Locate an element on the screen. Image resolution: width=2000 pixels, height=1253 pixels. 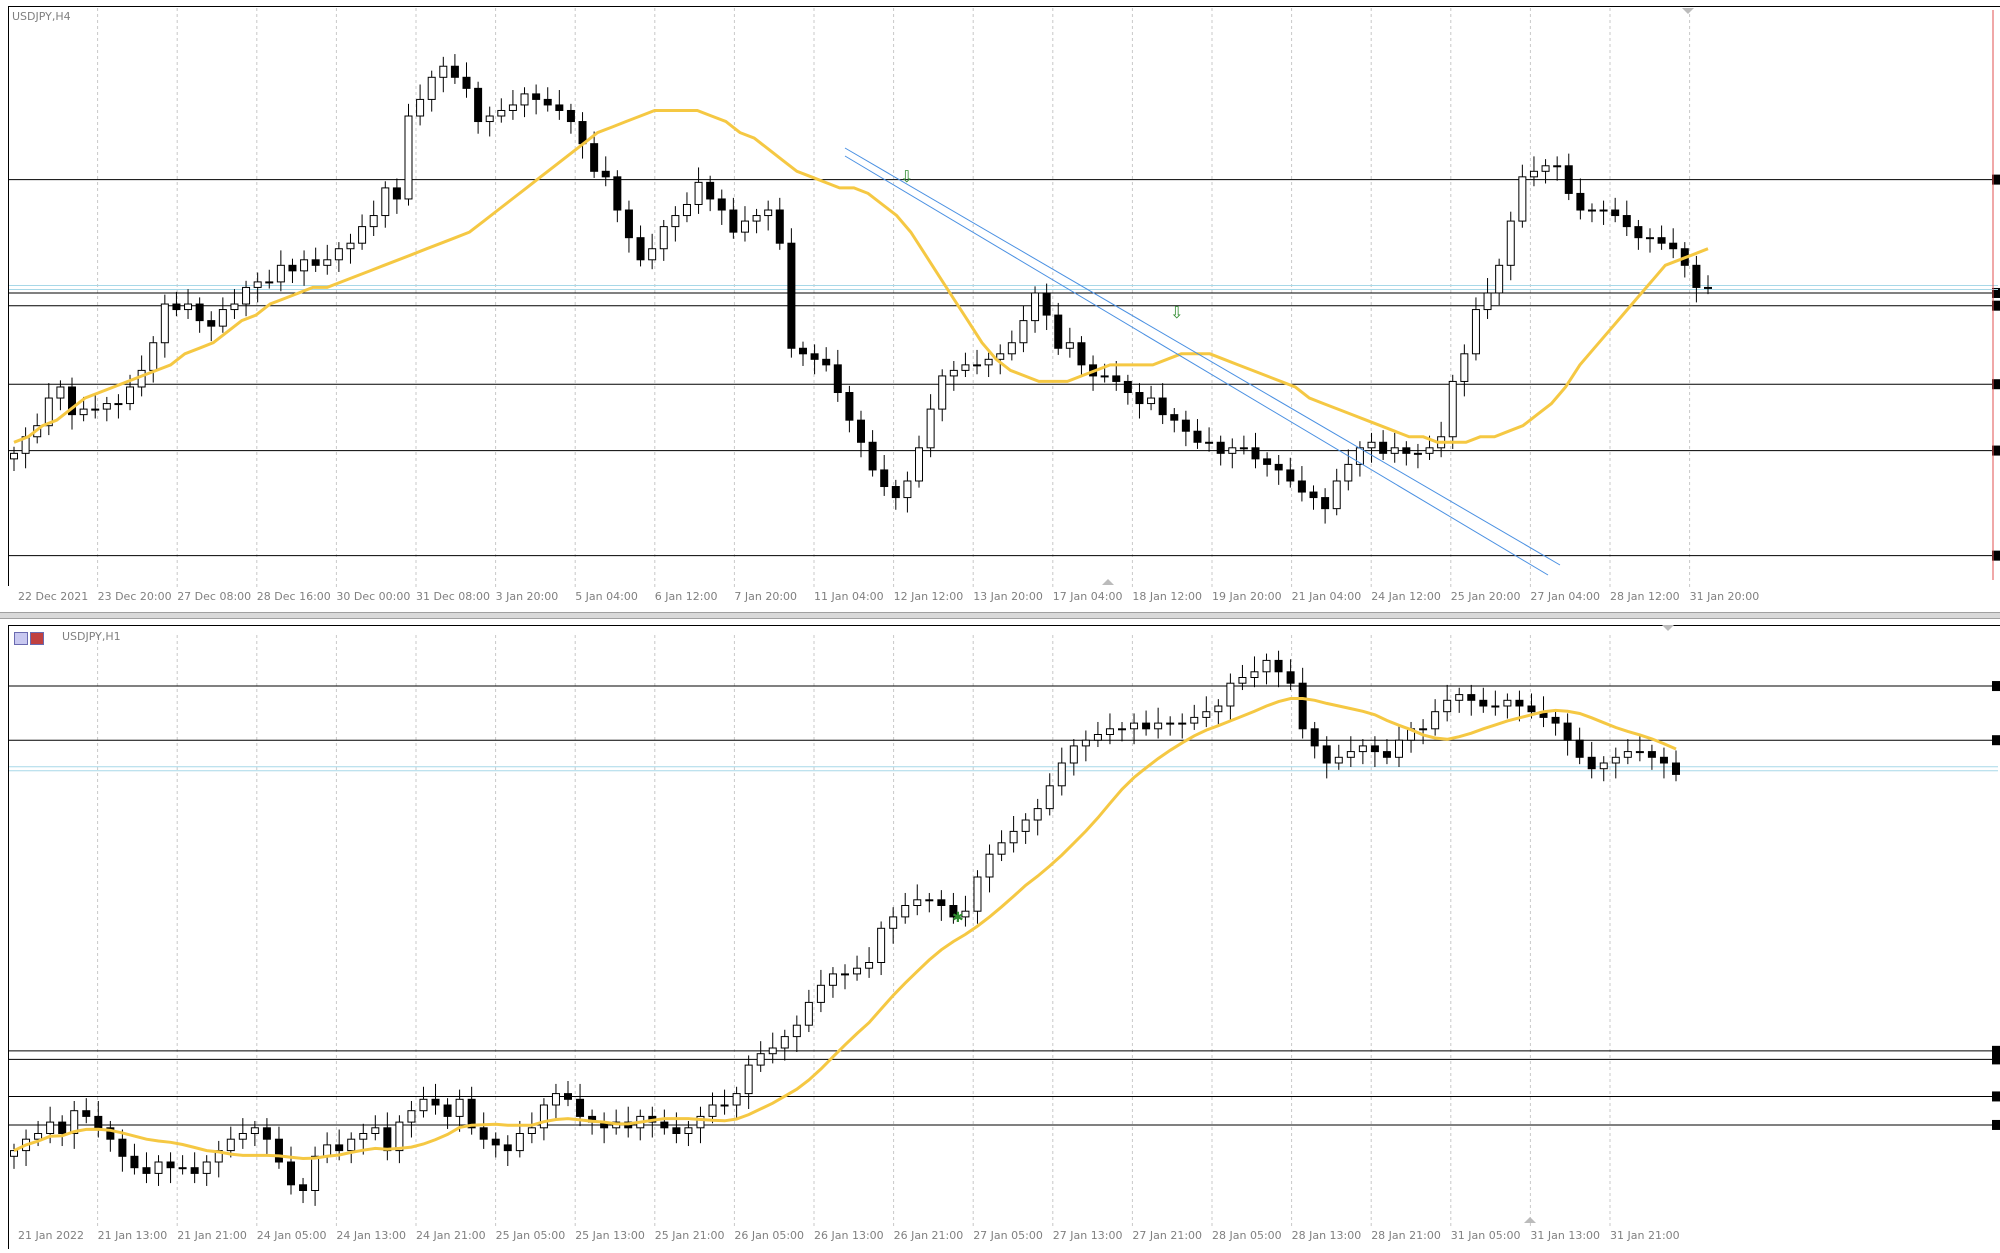
h1-x-tick-label: 24 Jan 13:00 is located at coordinates (371, 1235).